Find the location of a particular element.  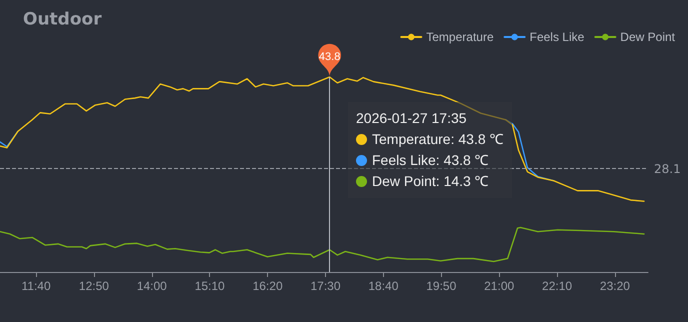

annotation: 43.8 is located at coordinates (329, 57).